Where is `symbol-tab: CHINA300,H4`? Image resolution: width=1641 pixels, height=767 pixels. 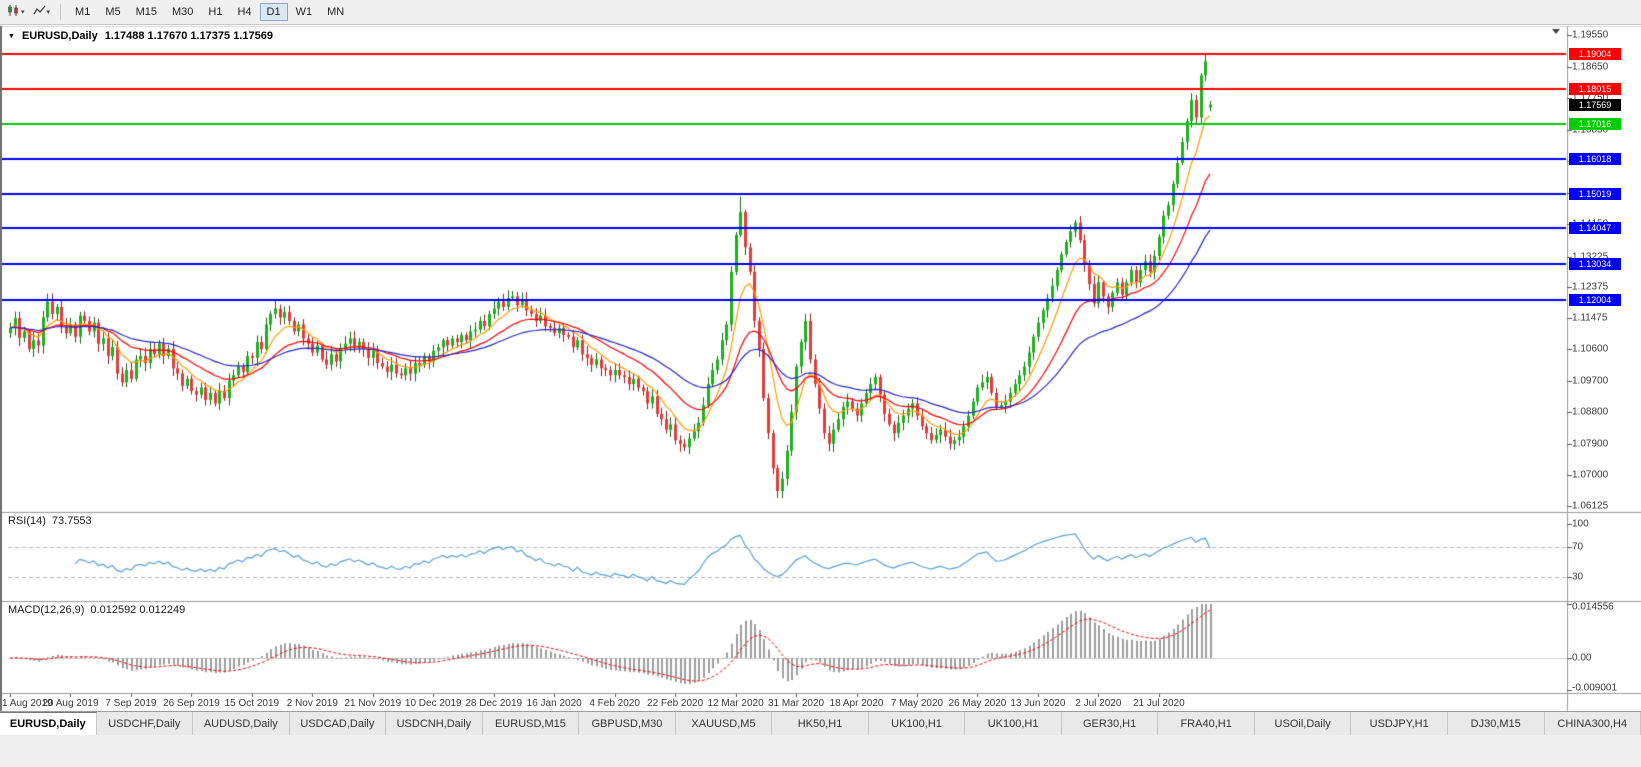 symbol-tab: CHINA300,H4 is located at coordinates (1592, 723).